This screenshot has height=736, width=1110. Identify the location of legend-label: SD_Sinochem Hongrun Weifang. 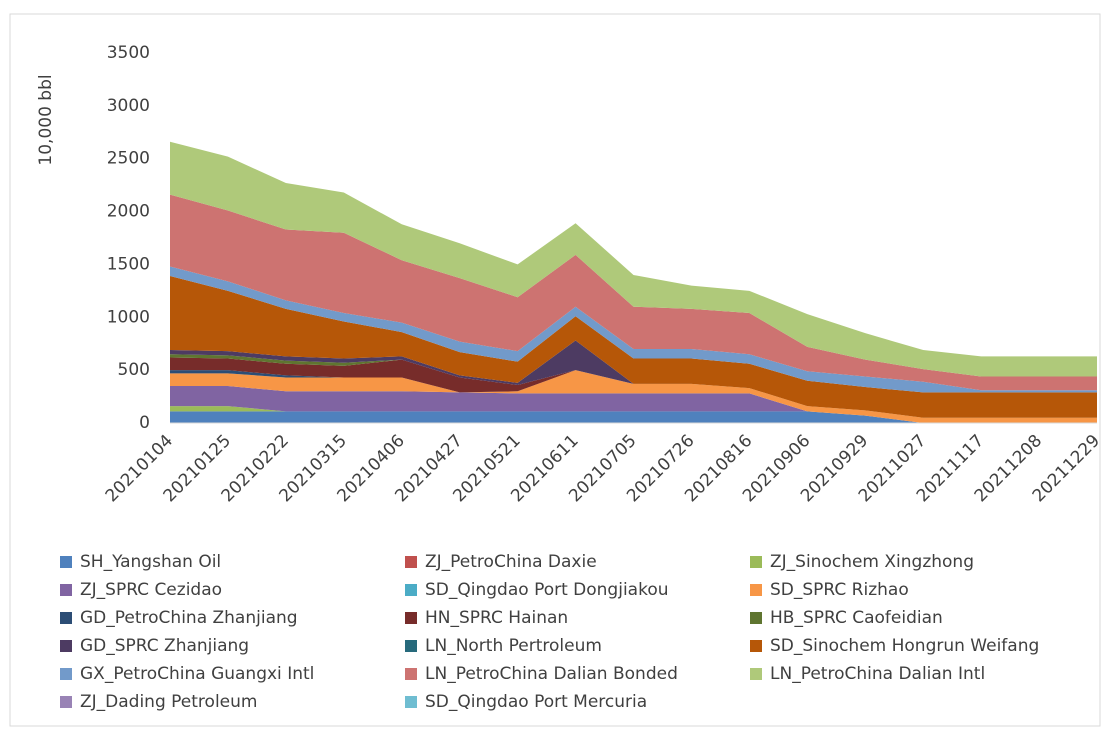
(904, 646).